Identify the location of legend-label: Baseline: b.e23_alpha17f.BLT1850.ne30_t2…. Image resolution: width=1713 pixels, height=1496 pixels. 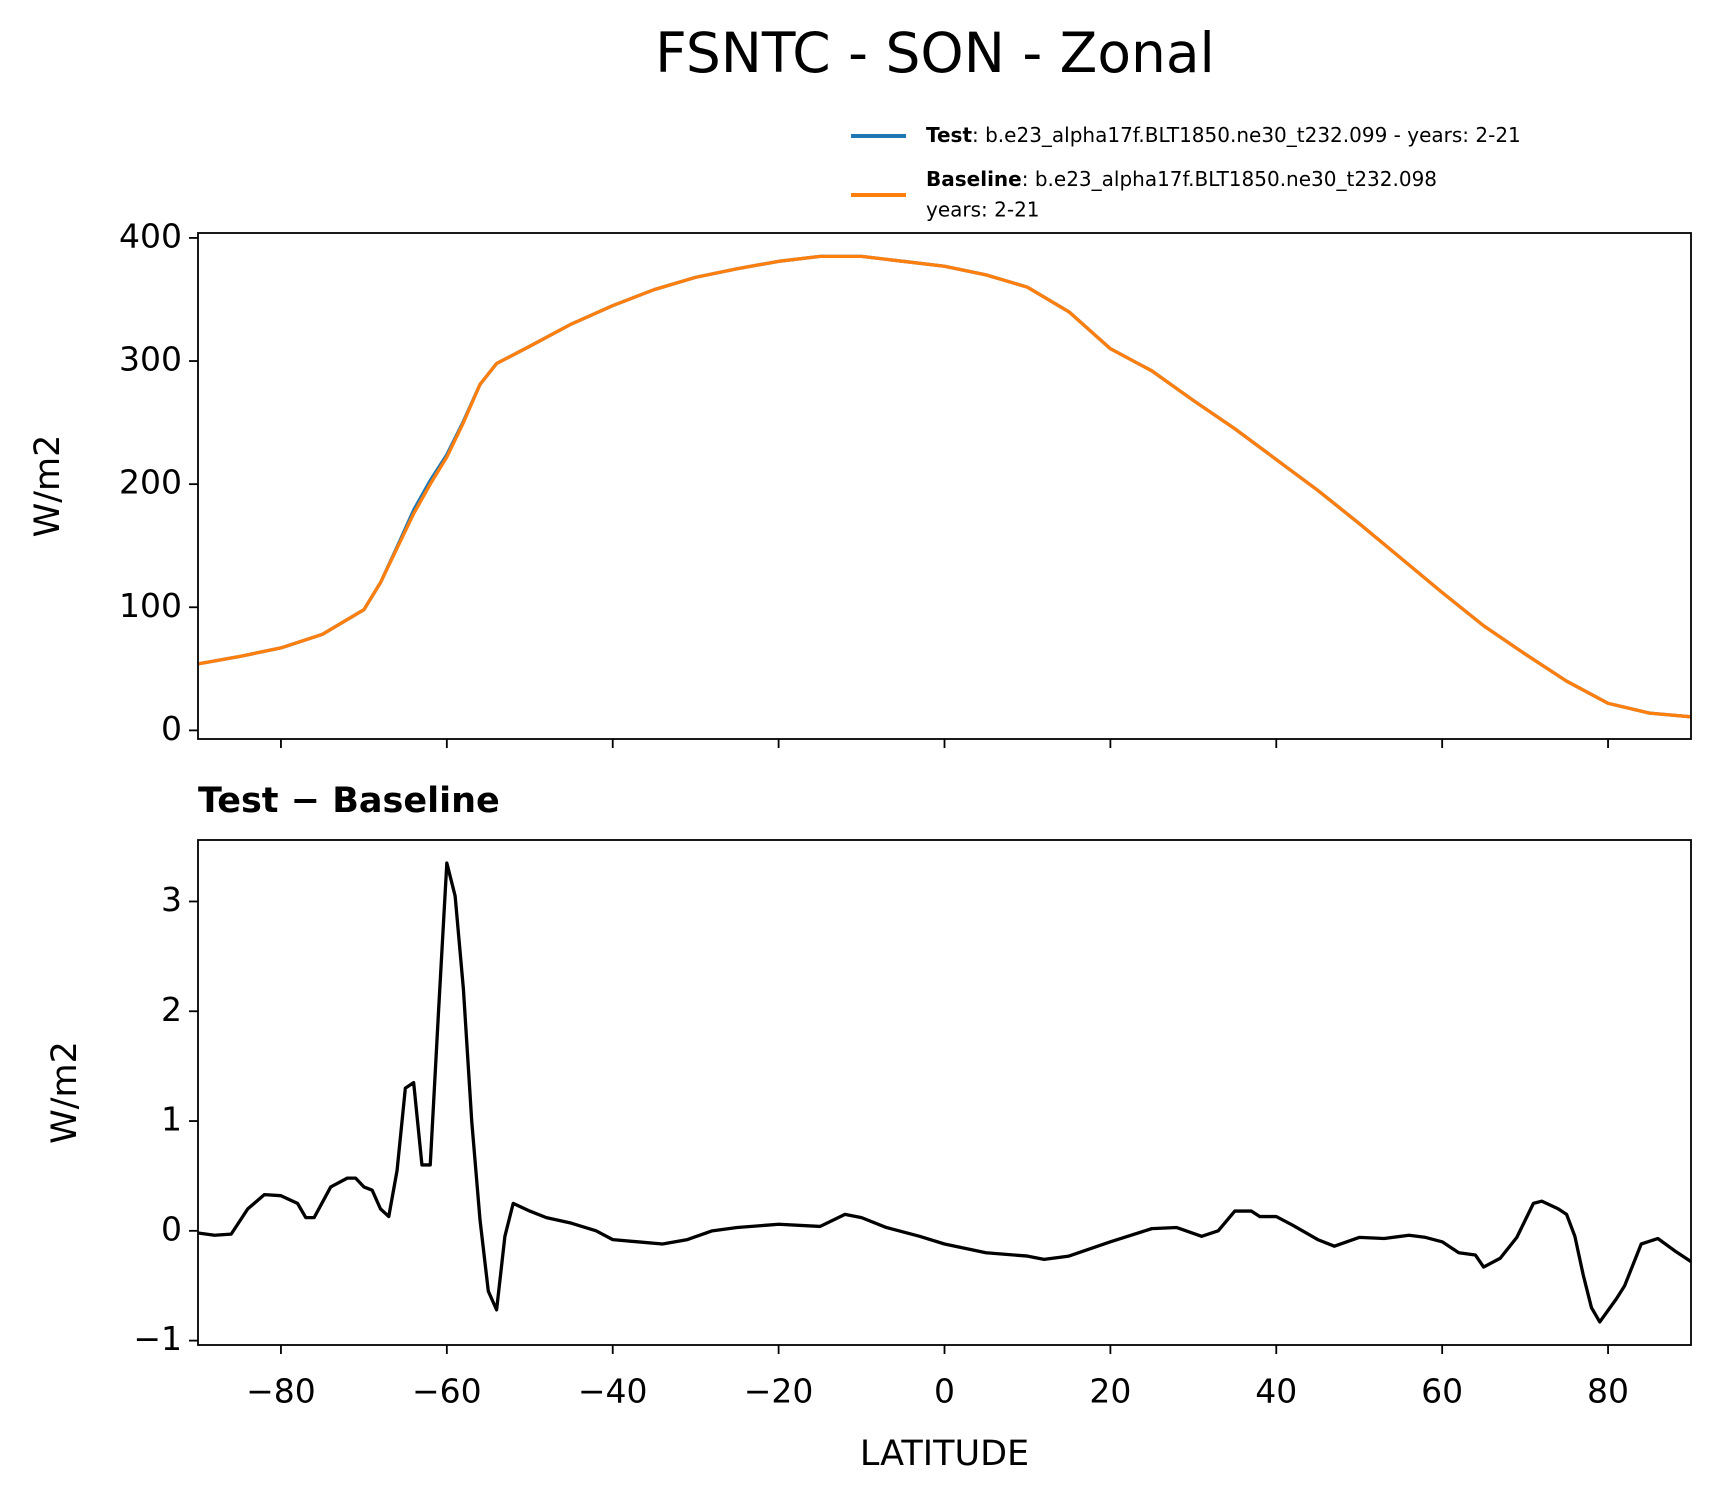
(1181, 179).